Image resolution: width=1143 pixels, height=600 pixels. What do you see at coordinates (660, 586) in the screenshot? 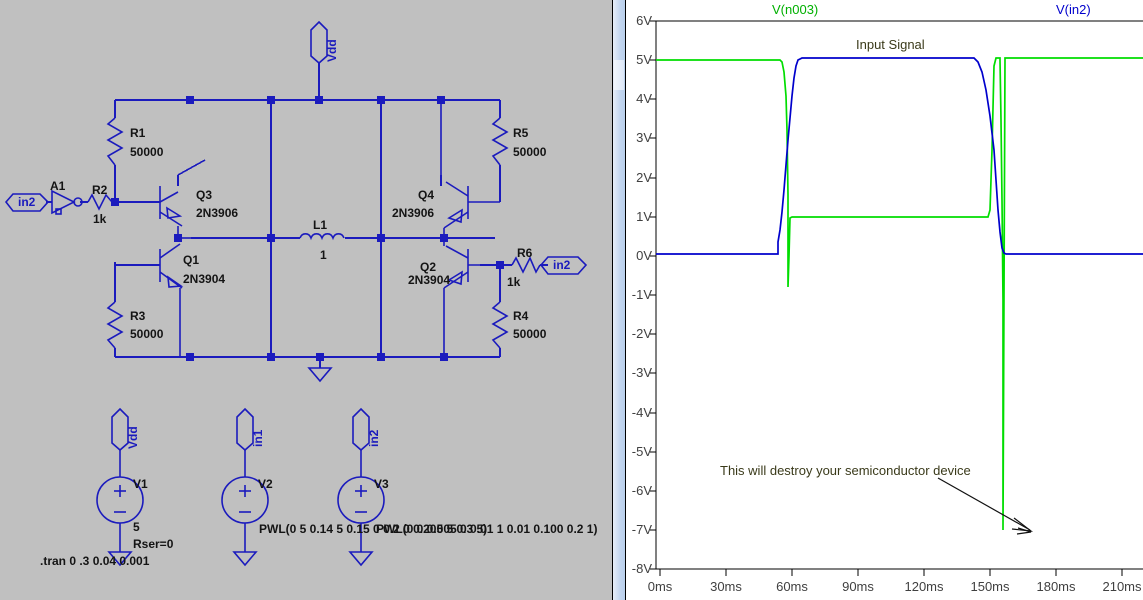
I see `x-tick-0ms: 0ms` at bounding box center [660, 586].